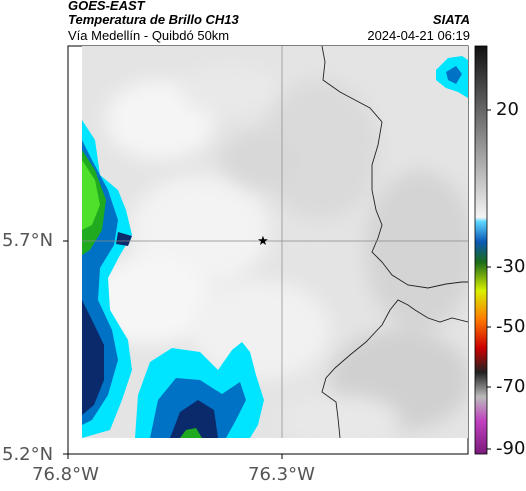 The image size is (526, 491). Describe the element at coordinates (28, 454) in the screenshot. I see `lat-label-5-2: 5.2°N` at that location.